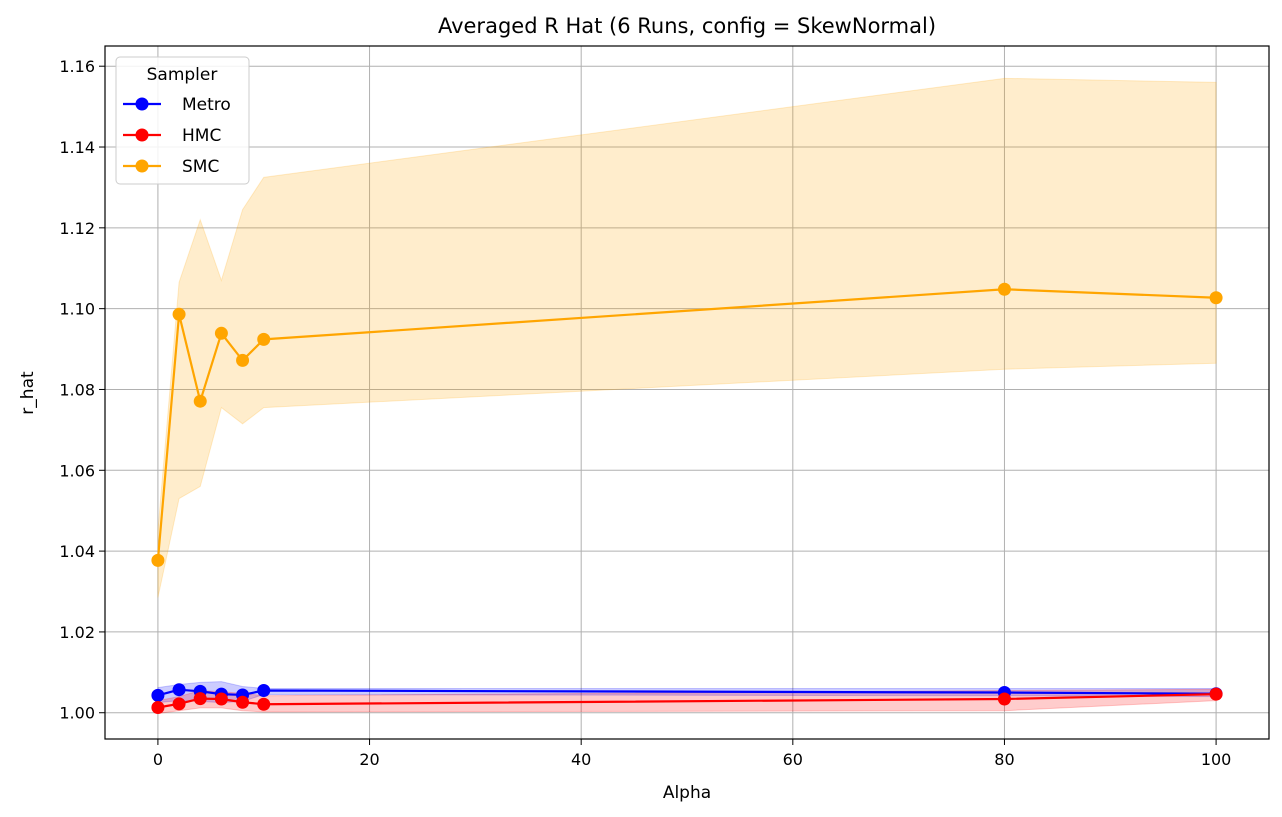 This screenshot has height=817, width=1282. I want to click on legend-entries: Metro HMC SMC, so click(177, 136).